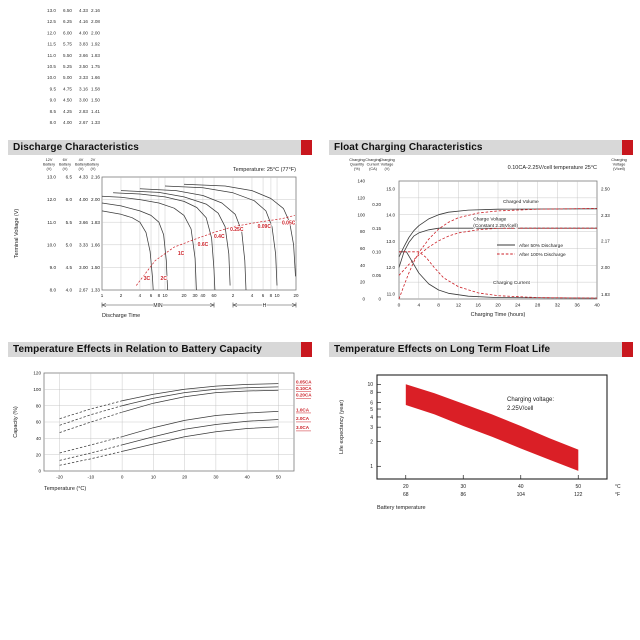  Describe the element at coordinates (215, 295) in the screenshot. I see `x-tick-label-min: 60` at that location.